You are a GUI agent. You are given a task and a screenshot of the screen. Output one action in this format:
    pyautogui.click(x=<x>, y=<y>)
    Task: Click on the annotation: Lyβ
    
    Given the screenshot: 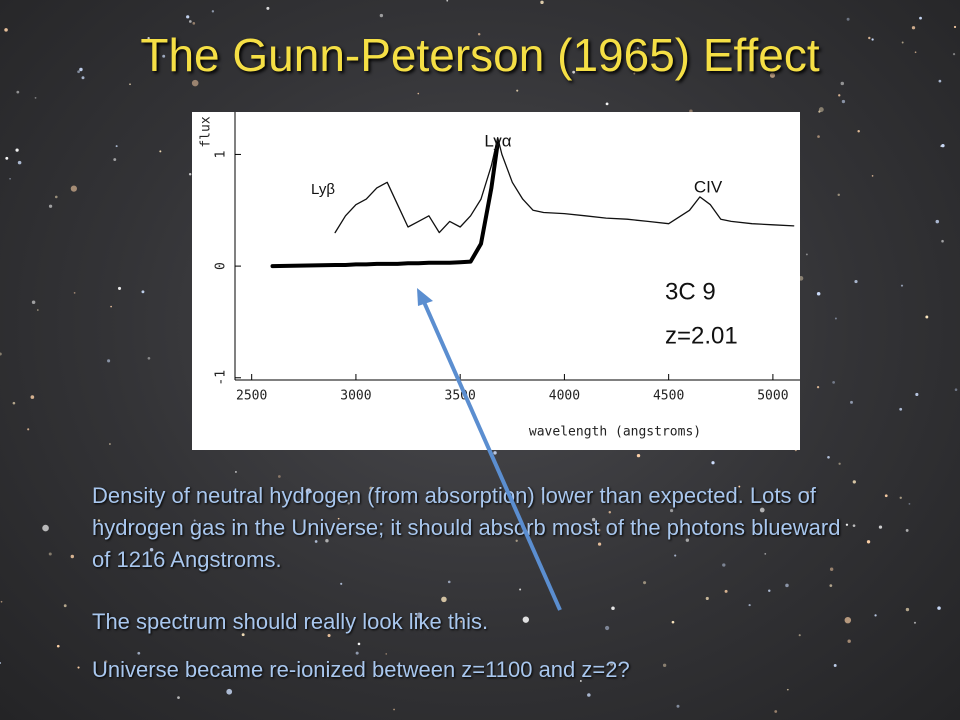 What is the action you would take?
    pyautogui.click(x=323, y=189)
    